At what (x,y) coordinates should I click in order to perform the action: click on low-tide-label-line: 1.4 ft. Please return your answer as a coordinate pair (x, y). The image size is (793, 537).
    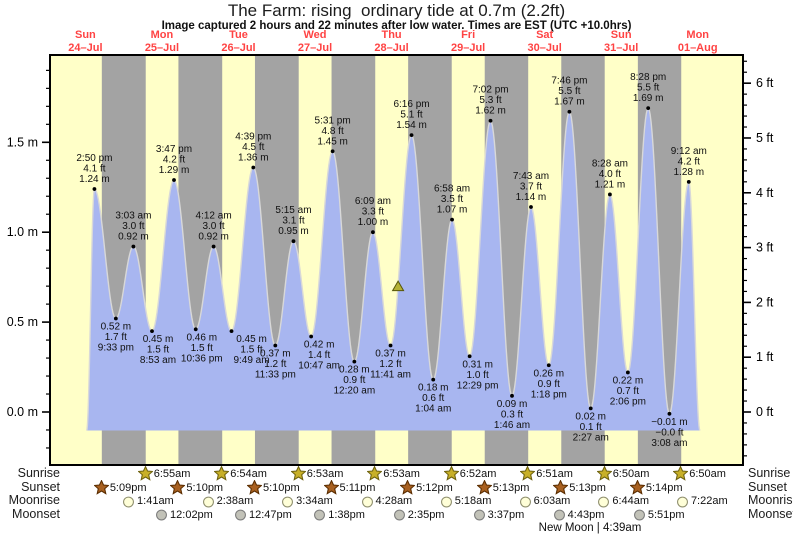
    Looking at the image, I should click on (319, 355).